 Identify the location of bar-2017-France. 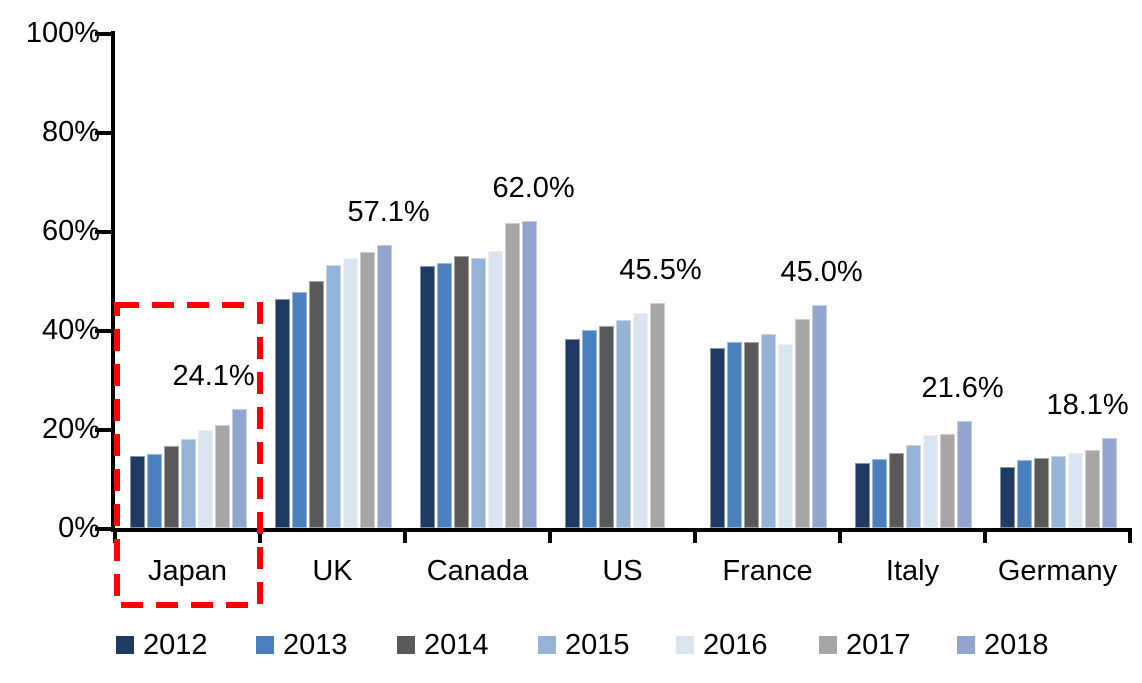
(802, 423).